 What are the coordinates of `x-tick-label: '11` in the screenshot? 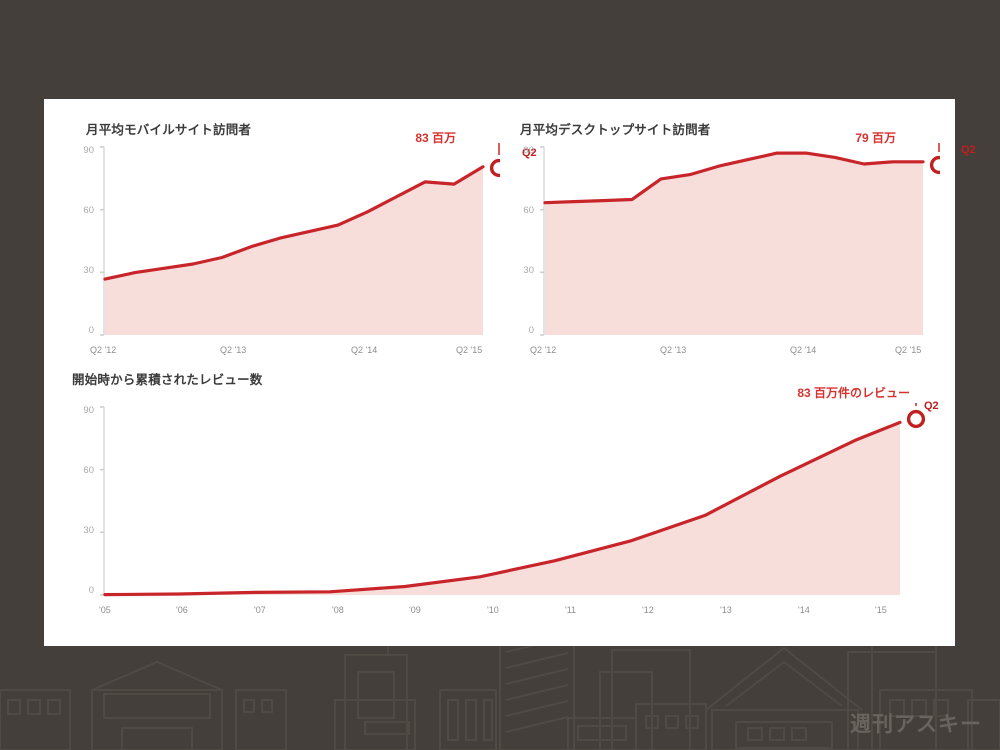 It's located at (571, 610).